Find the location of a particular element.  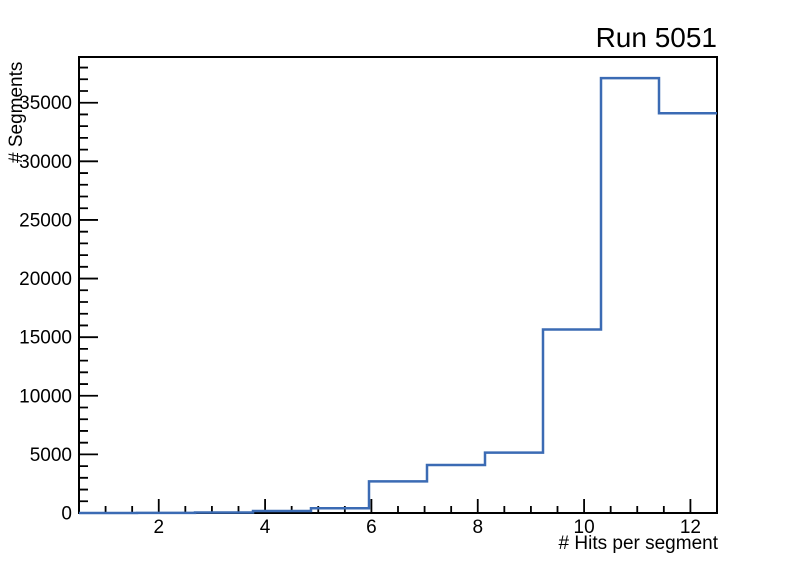

y-tick-label: 30000 is located at coordinates (45, 162).